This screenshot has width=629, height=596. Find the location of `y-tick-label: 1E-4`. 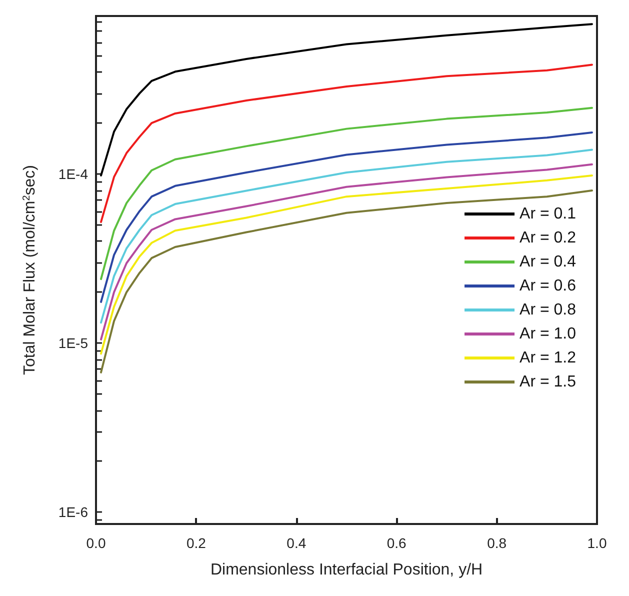

y-tick-label: 1E-4 is located at coordinates (73, 174).